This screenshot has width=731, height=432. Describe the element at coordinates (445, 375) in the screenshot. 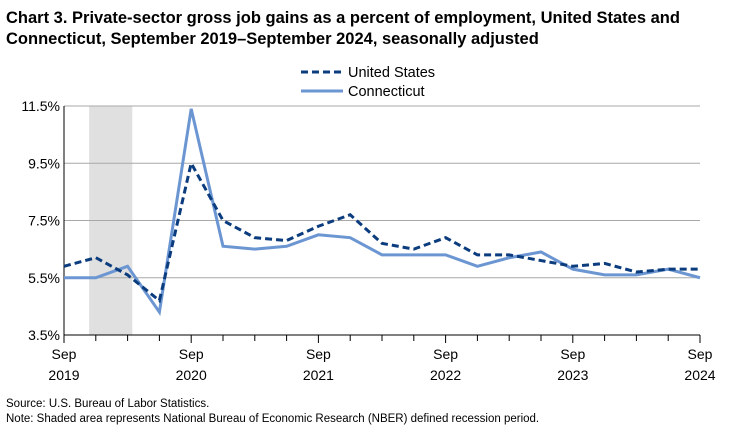

I see `x-tick-label-year: 2022` at that location.